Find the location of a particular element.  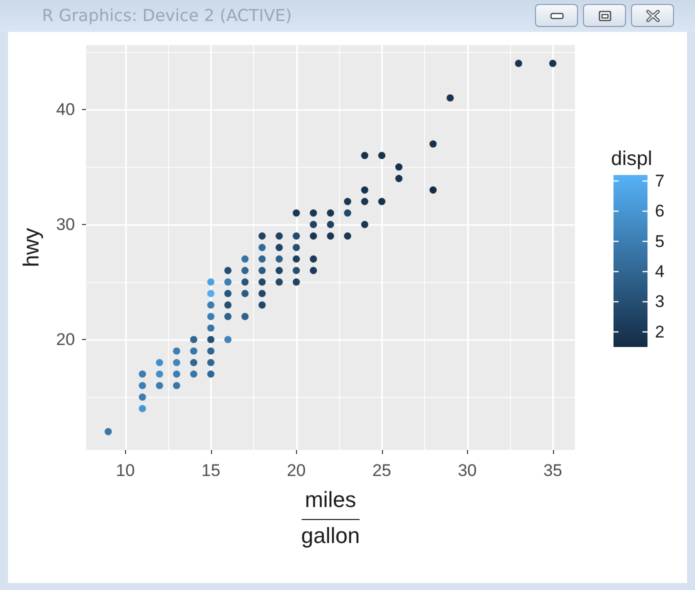

color-bar-title: displ is located at coordinates (631, 159).